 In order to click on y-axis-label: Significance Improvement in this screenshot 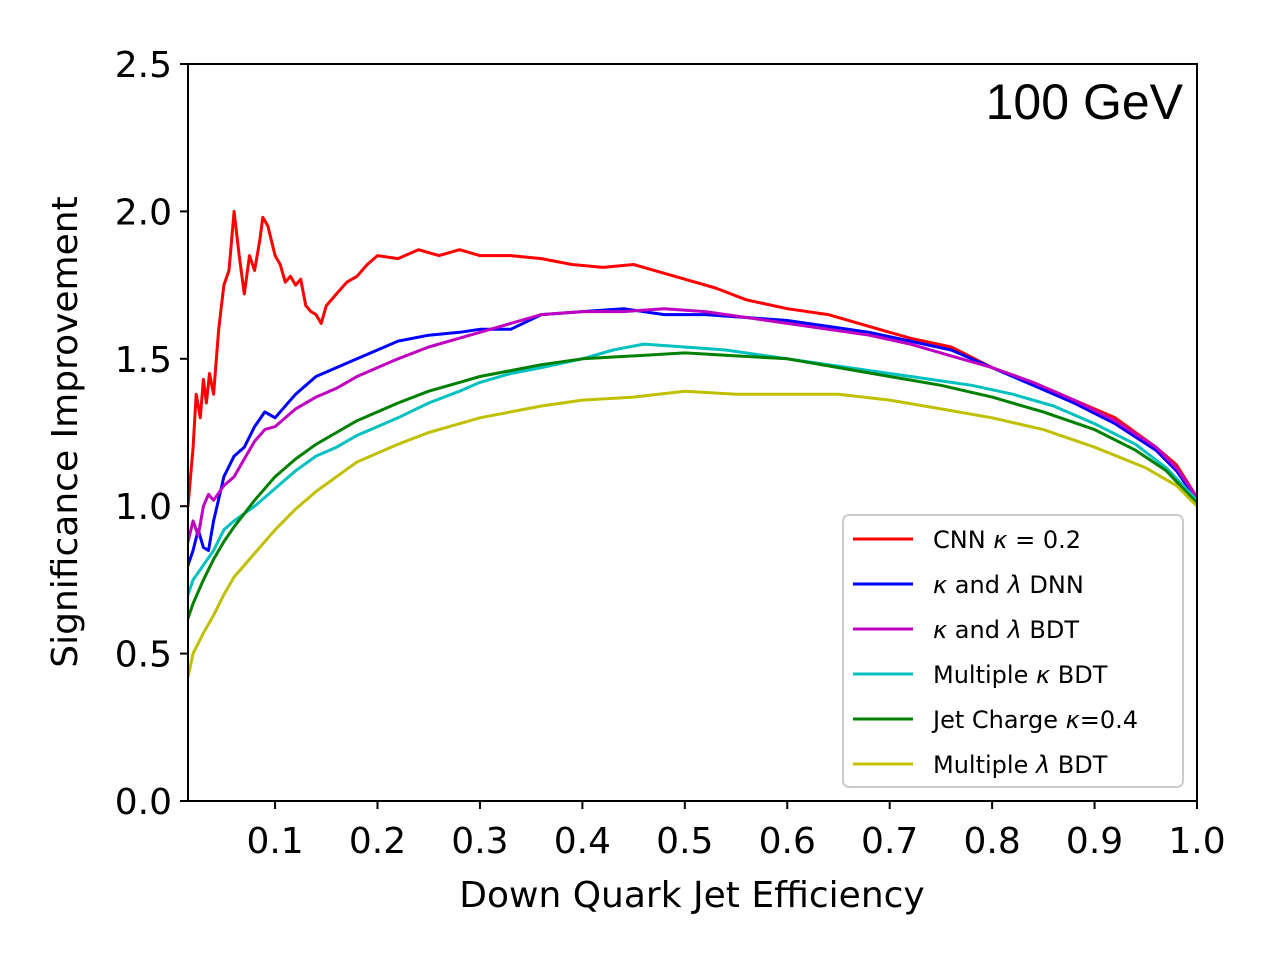, I will do `click(65, 431)`.